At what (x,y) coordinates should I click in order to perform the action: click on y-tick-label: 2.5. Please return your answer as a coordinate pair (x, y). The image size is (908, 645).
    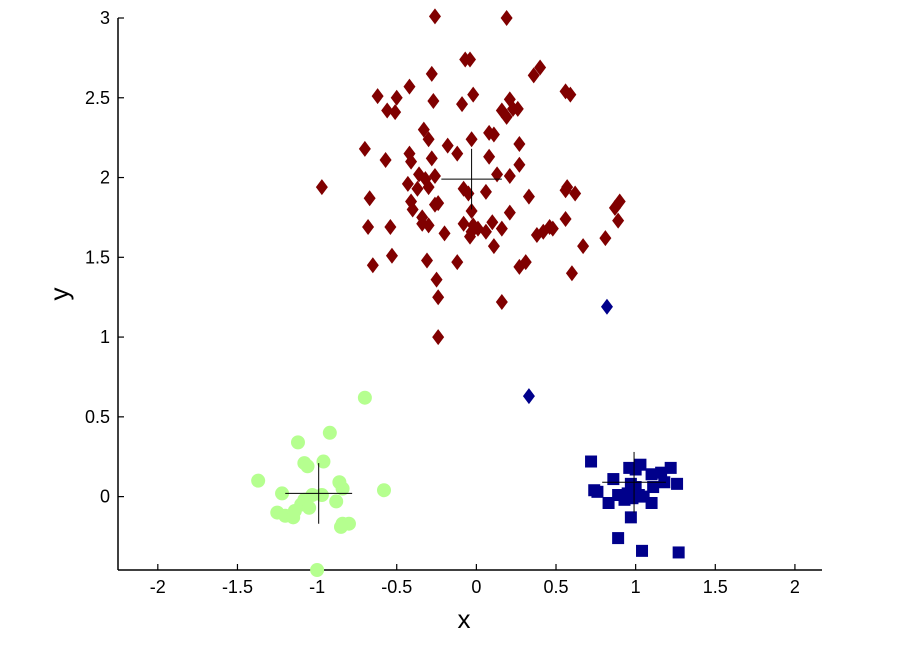
    Looking at the image, I should click on (97, 98).